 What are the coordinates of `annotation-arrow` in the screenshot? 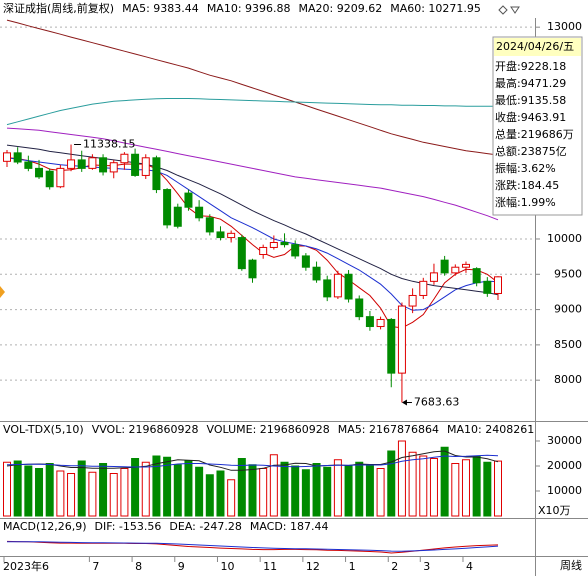 It's located at (404, 402).